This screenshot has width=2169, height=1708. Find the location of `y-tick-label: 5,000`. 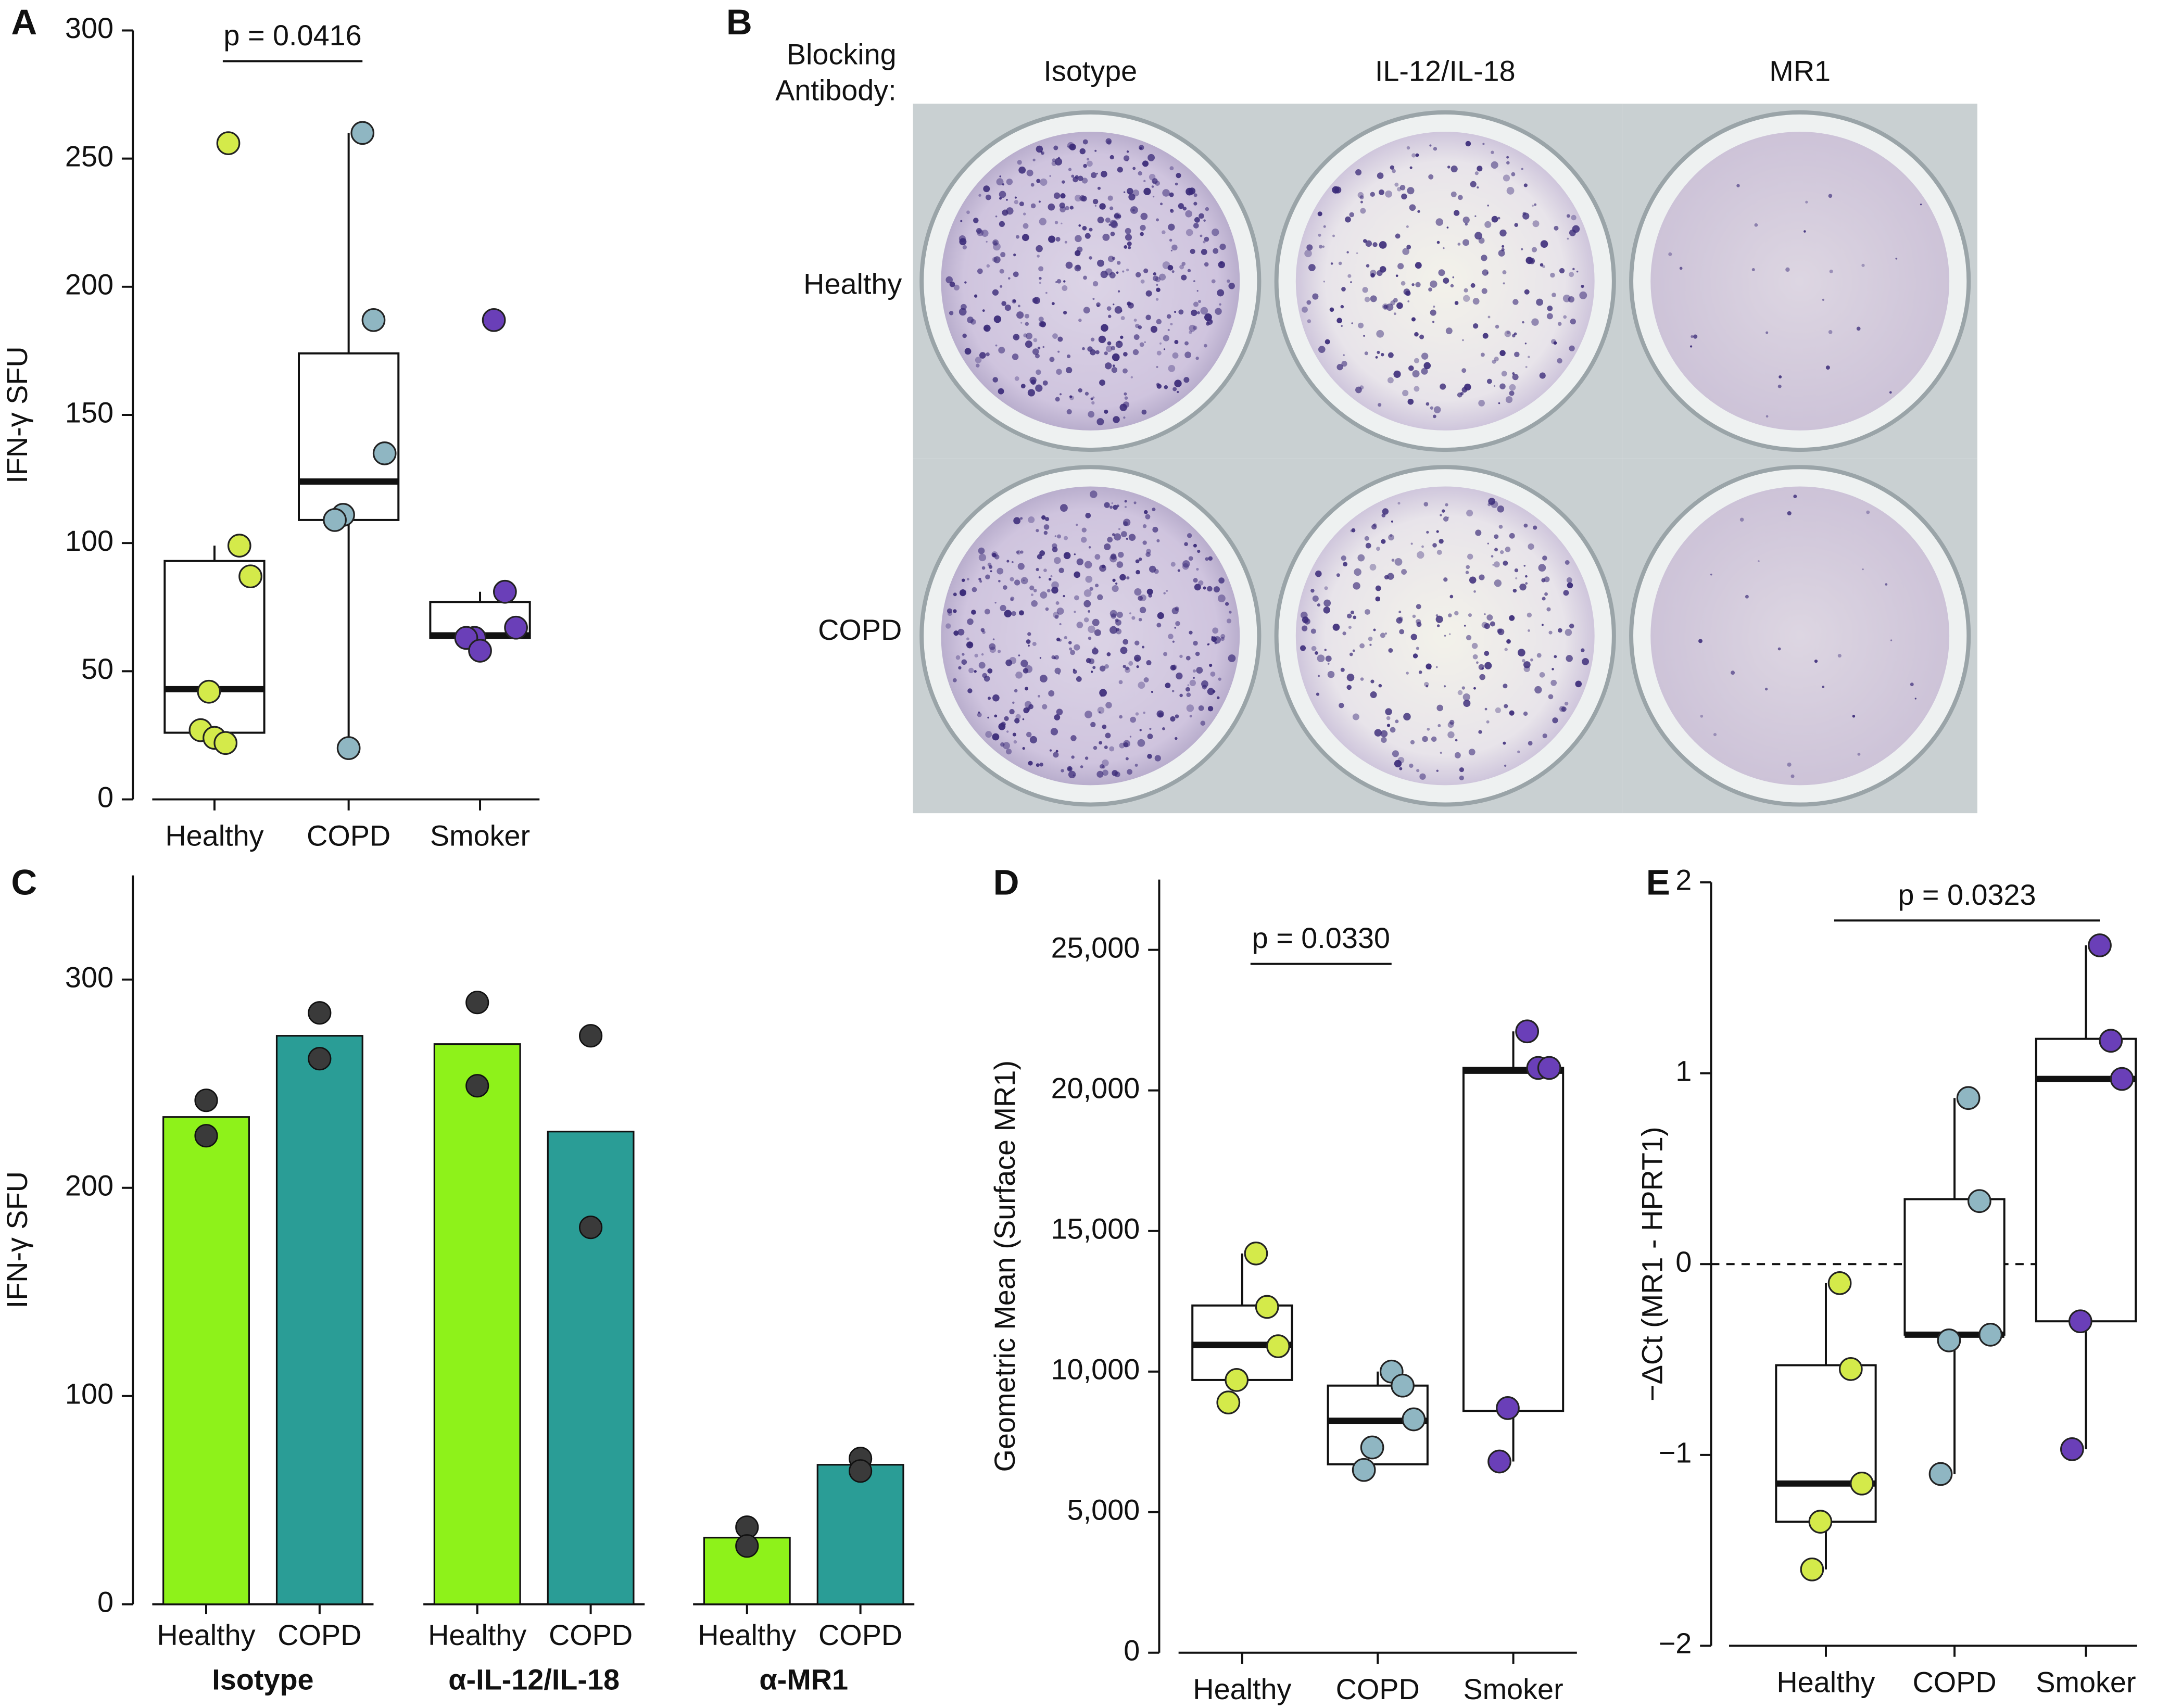

y-tick-label: 5,000 is located at coordinates (1104, 1509).